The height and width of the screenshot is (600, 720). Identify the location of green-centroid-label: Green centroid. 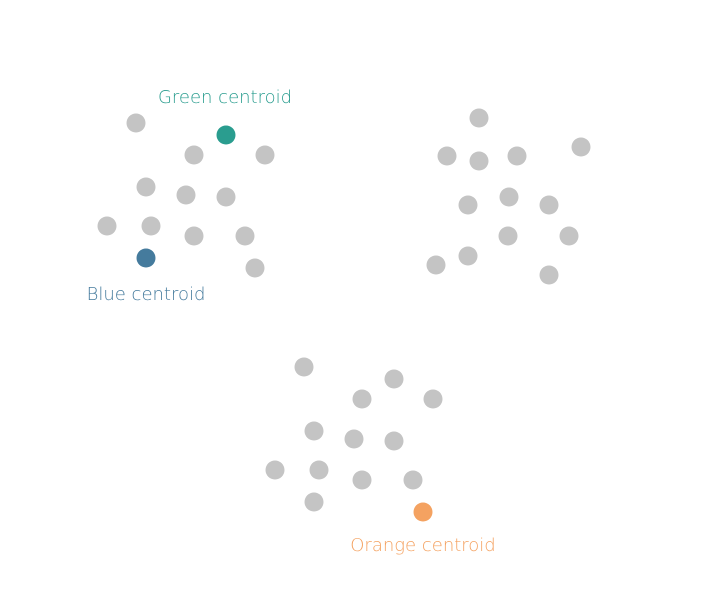
(225, 97).